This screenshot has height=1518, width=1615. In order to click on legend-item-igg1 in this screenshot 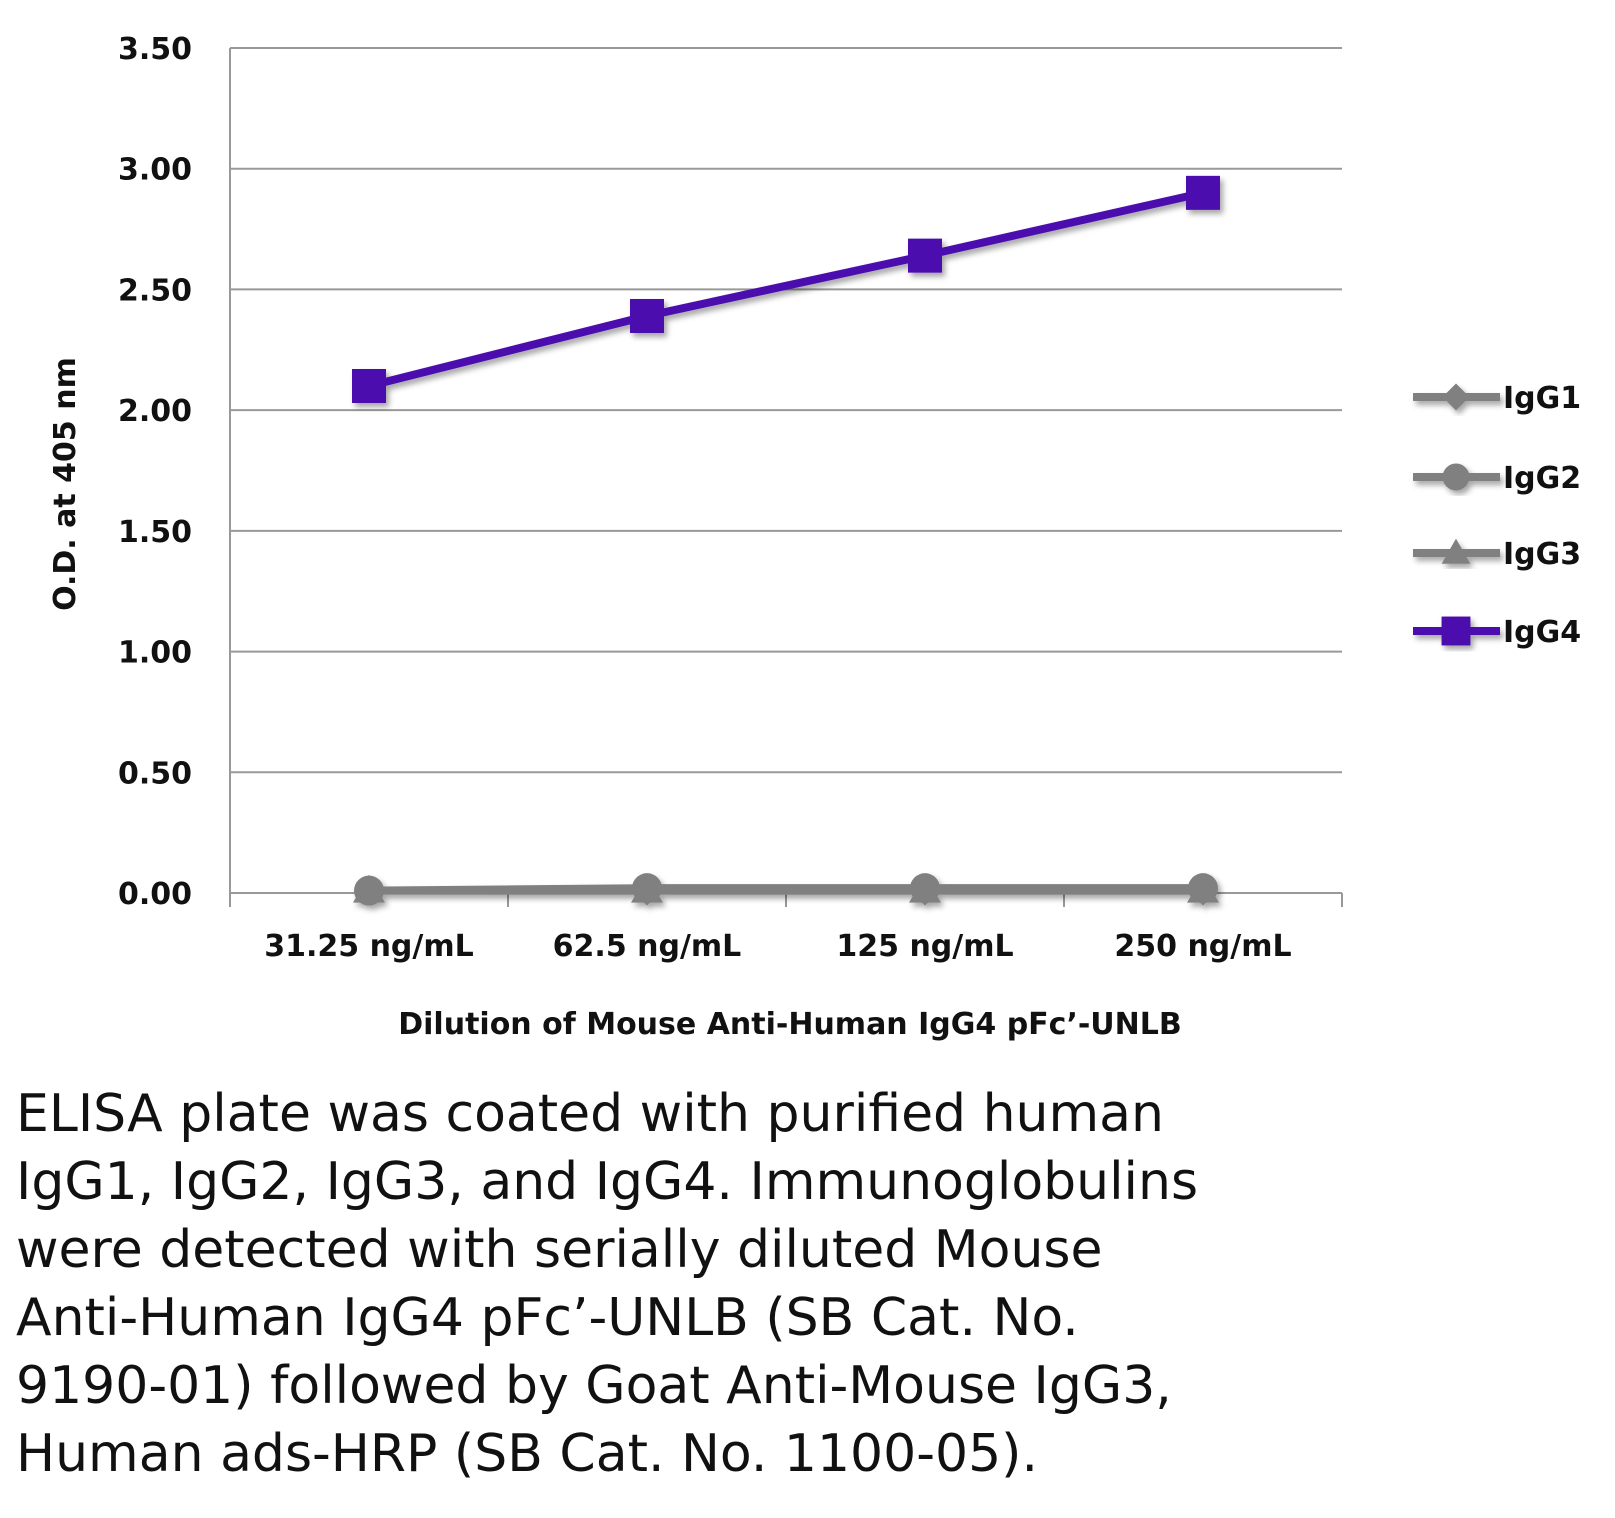, I will do `click(1456, 397)`.